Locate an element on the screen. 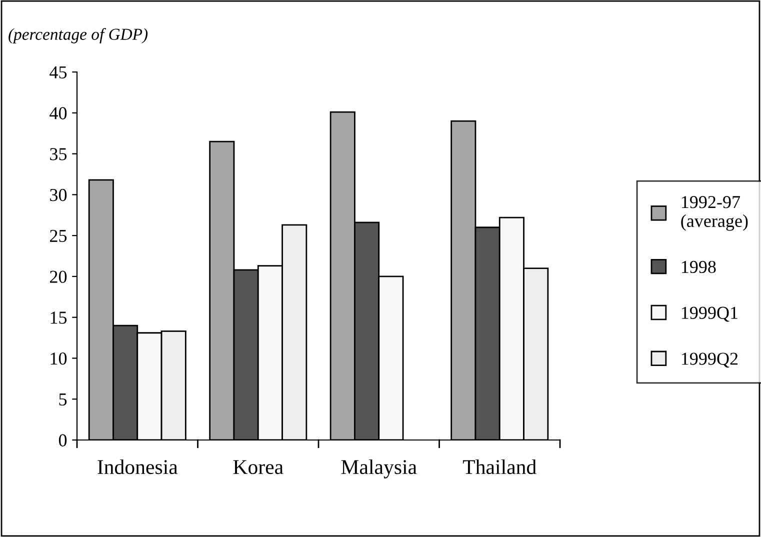 This screenshot has width=761, height=537. x-tick-label: Malaysia is located at coordinates (379, 468).